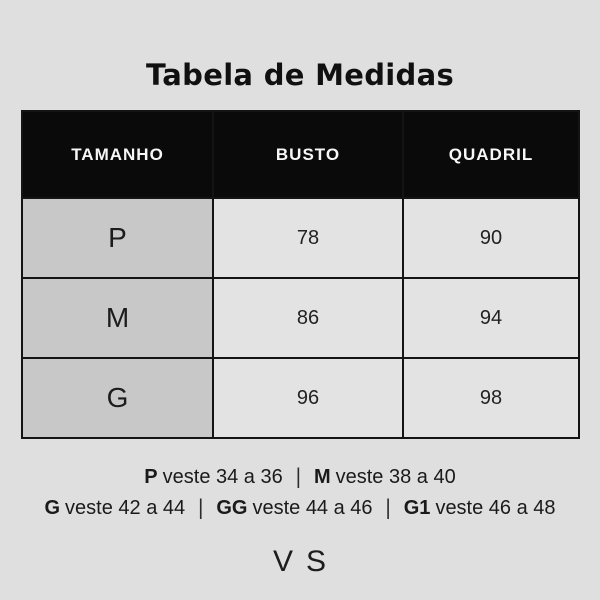  What do you see at coordinates (417, 508) in the screenshot?
I see `fit-note-size-g1: G1` at bounding box center [417, 508].